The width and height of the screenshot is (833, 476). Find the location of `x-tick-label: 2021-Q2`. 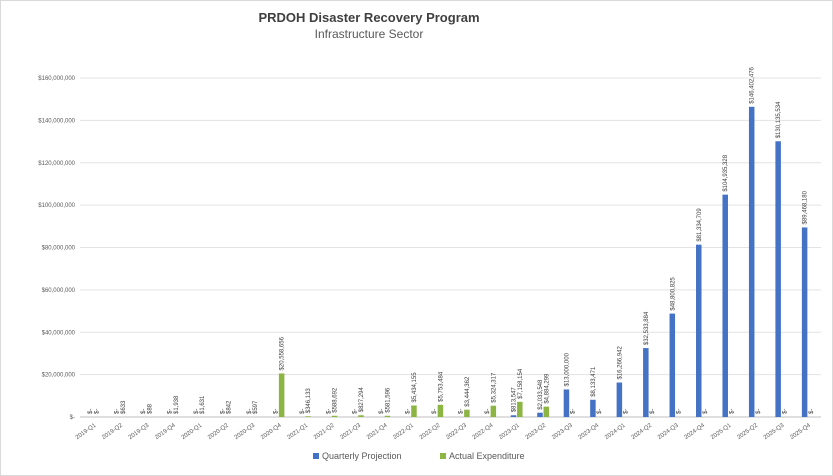

x-tick-label: 2021-Q2 is located at coordinates (324, 431).